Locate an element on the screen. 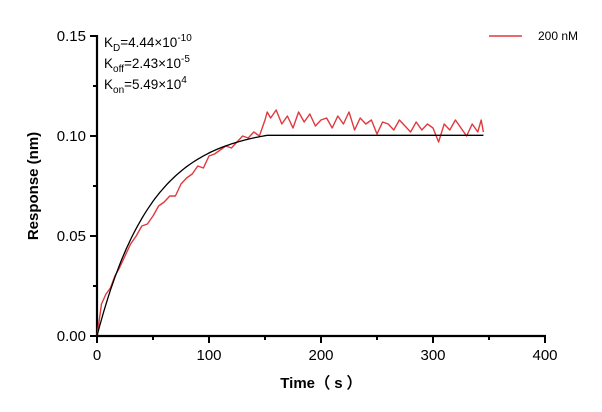 The image size is (602, 412). x-tick-label: 300 is located at coordinates (432, 355).